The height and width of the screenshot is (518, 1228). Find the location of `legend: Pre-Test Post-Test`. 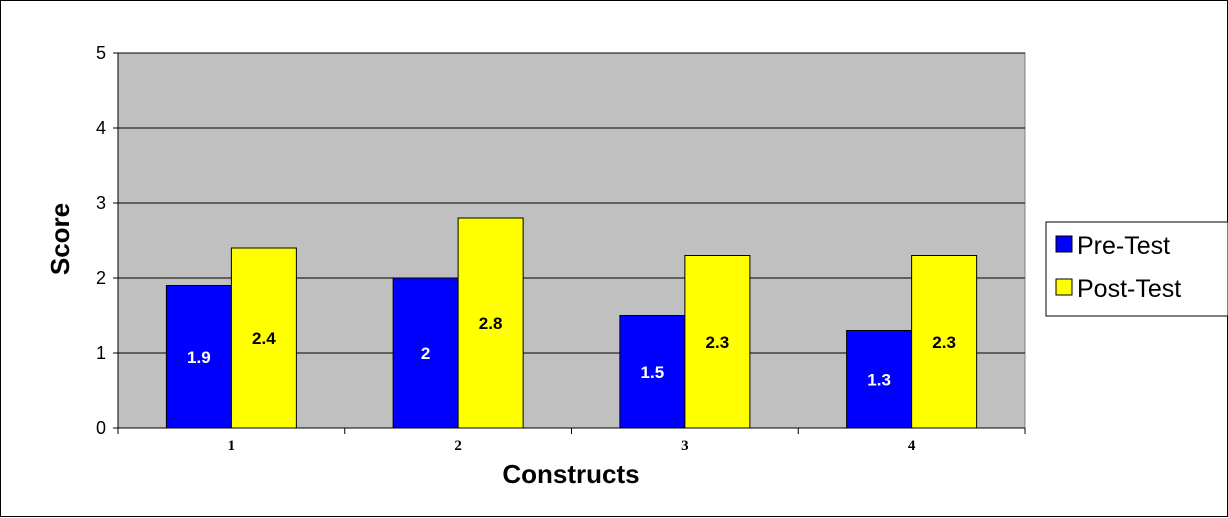

legend: Pre-Test Post-Test is located at coordinates (1136, 269).